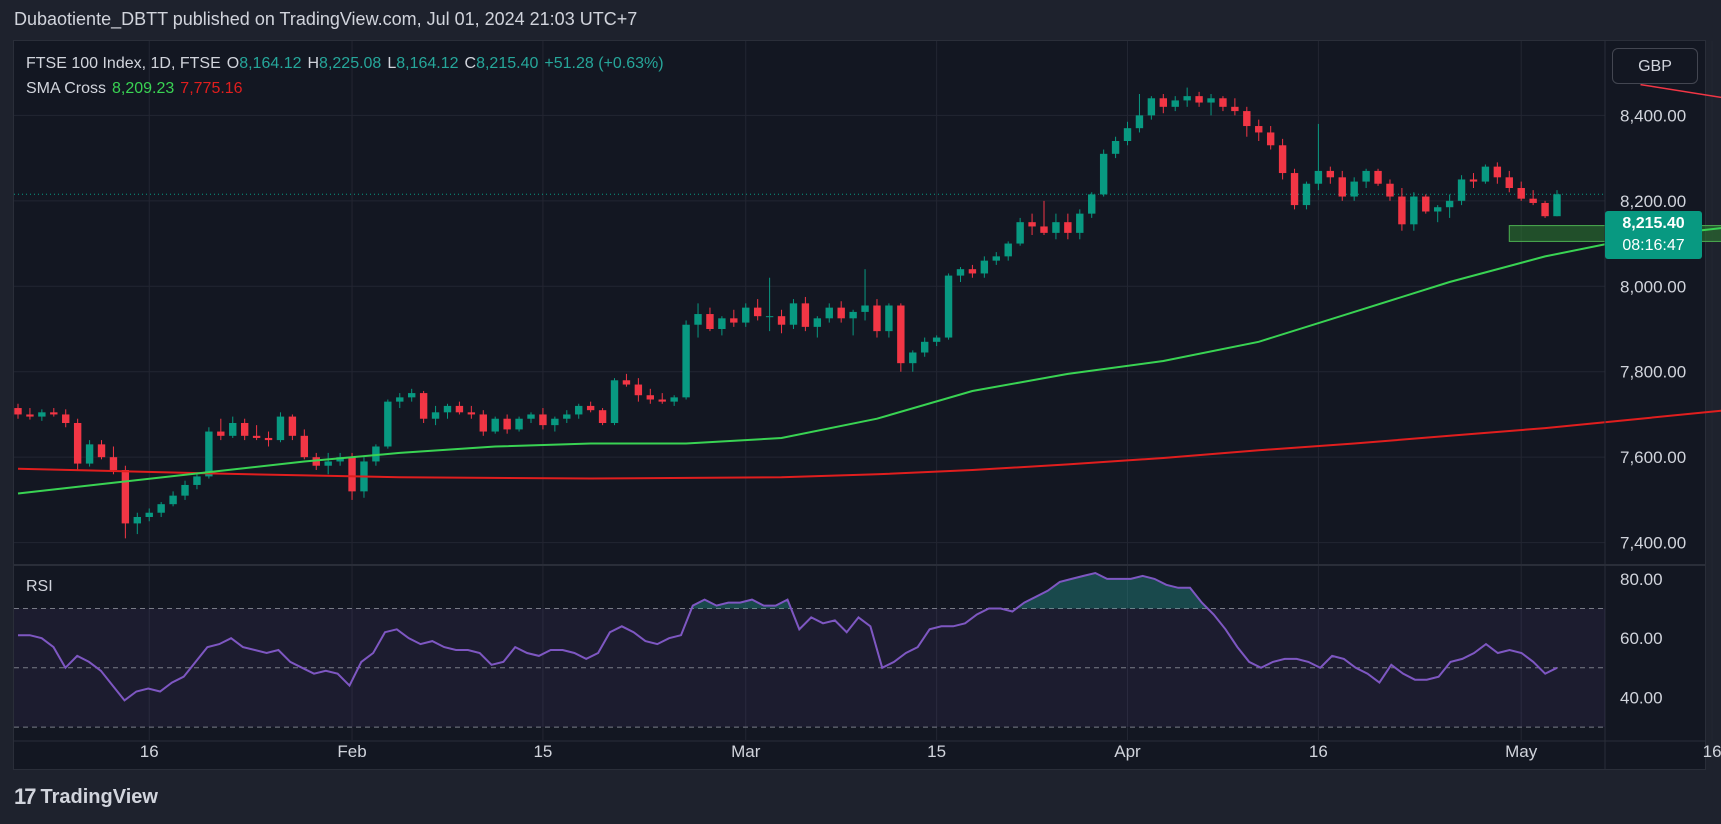 The width and height of the screenshot is (1721, 824). What do you see at coordinates (123, 63) in the screenshot?
I see `legend-symbol: FTSE 100 Index, 1D, FTSE` at bounding box center [123, 63].